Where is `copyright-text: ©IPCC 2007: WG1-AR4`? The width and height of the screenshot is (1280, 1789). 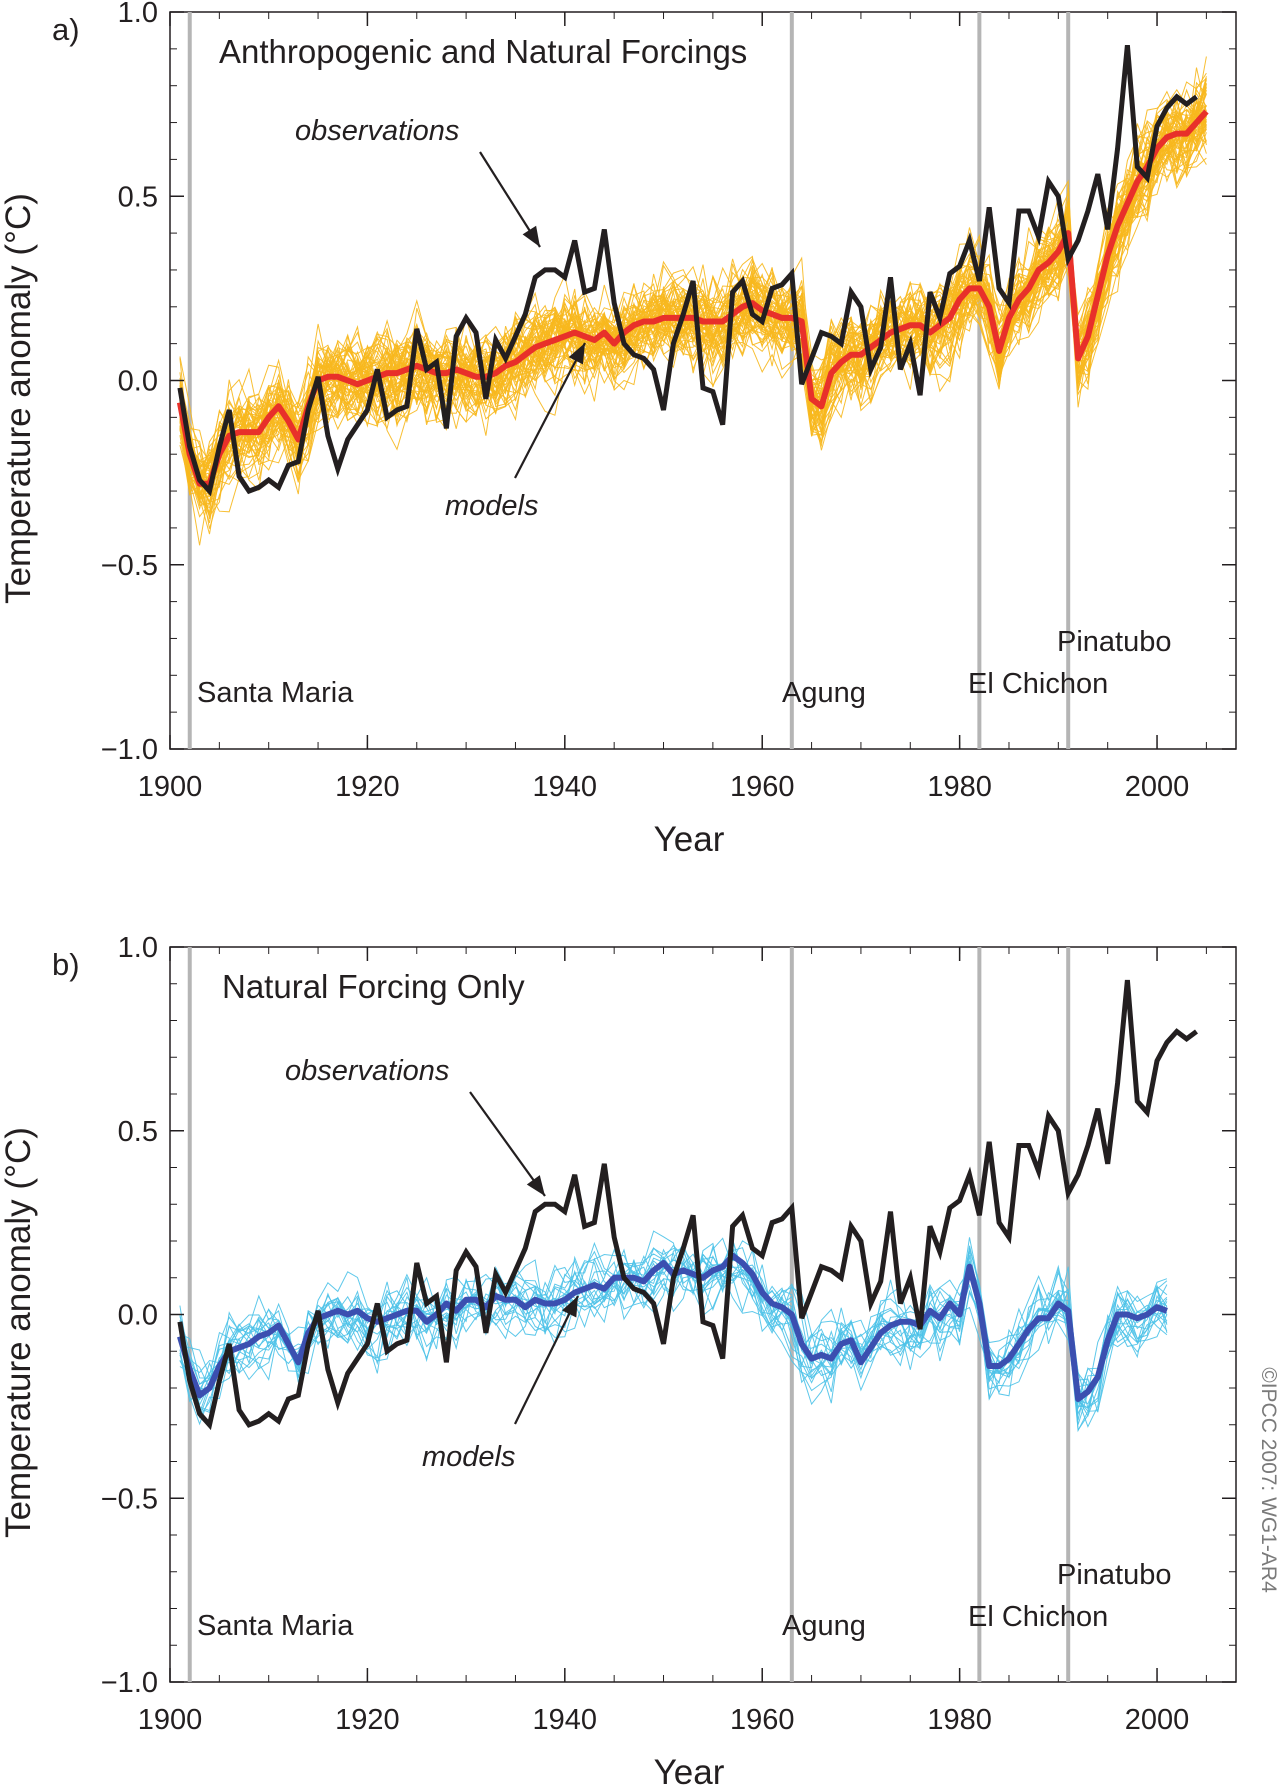 copyright-text: ©IPCC 2007: WG1-AR4 is located at coordinates (1268, 1480).